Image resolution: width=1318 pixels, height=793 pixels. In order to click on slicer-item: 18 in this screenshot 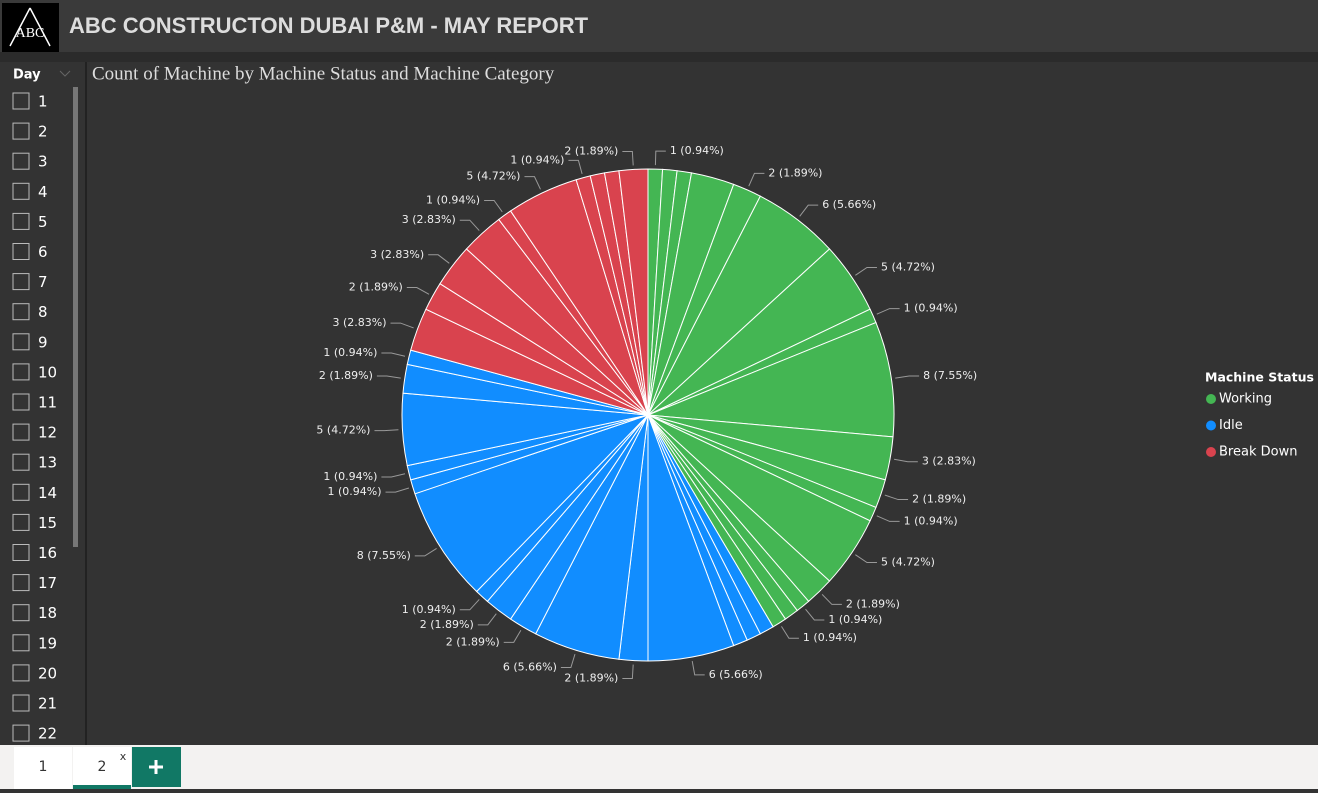, I will do `click(47, 613)`.